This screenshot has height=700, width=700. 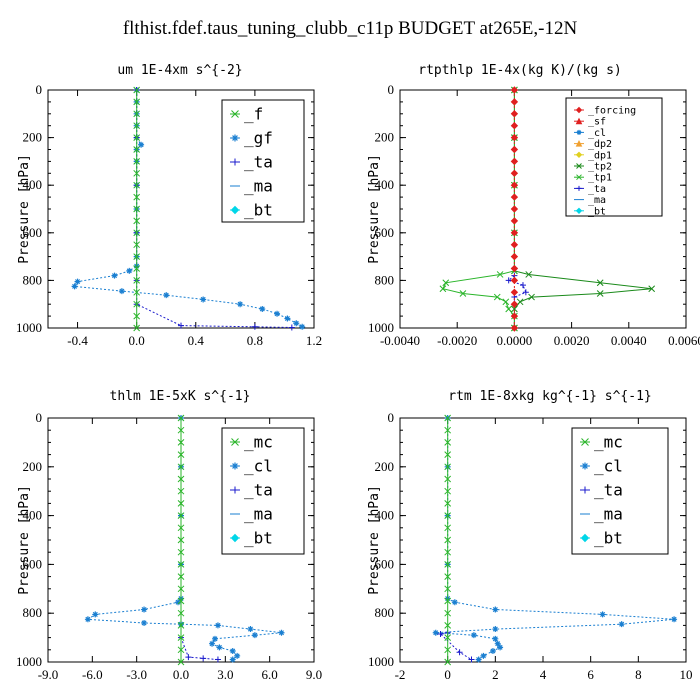 What do you see at coordinates (457, 340) in the screenshot?
I see `x-tick-label: -0.0020` at bounding box center [457, 340].